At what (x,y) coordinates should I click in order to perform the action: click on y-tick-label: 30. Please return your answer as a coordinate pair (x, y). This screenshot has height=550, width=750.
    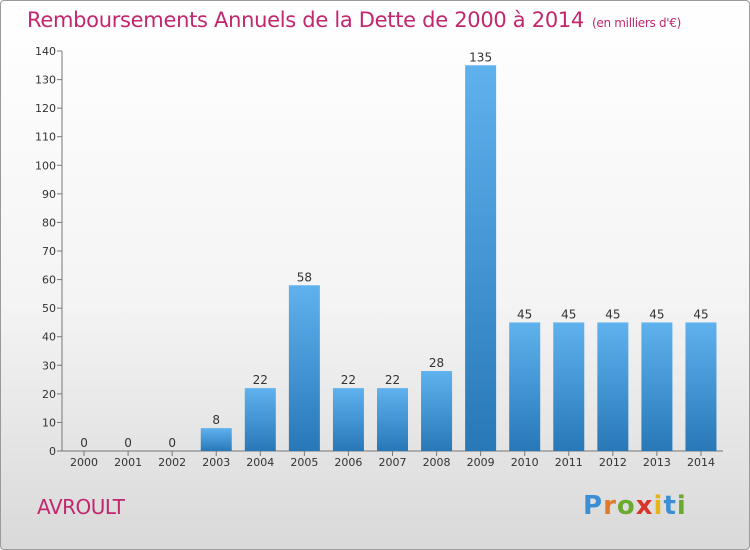
    Looking at the image, I should click on (49, 365).